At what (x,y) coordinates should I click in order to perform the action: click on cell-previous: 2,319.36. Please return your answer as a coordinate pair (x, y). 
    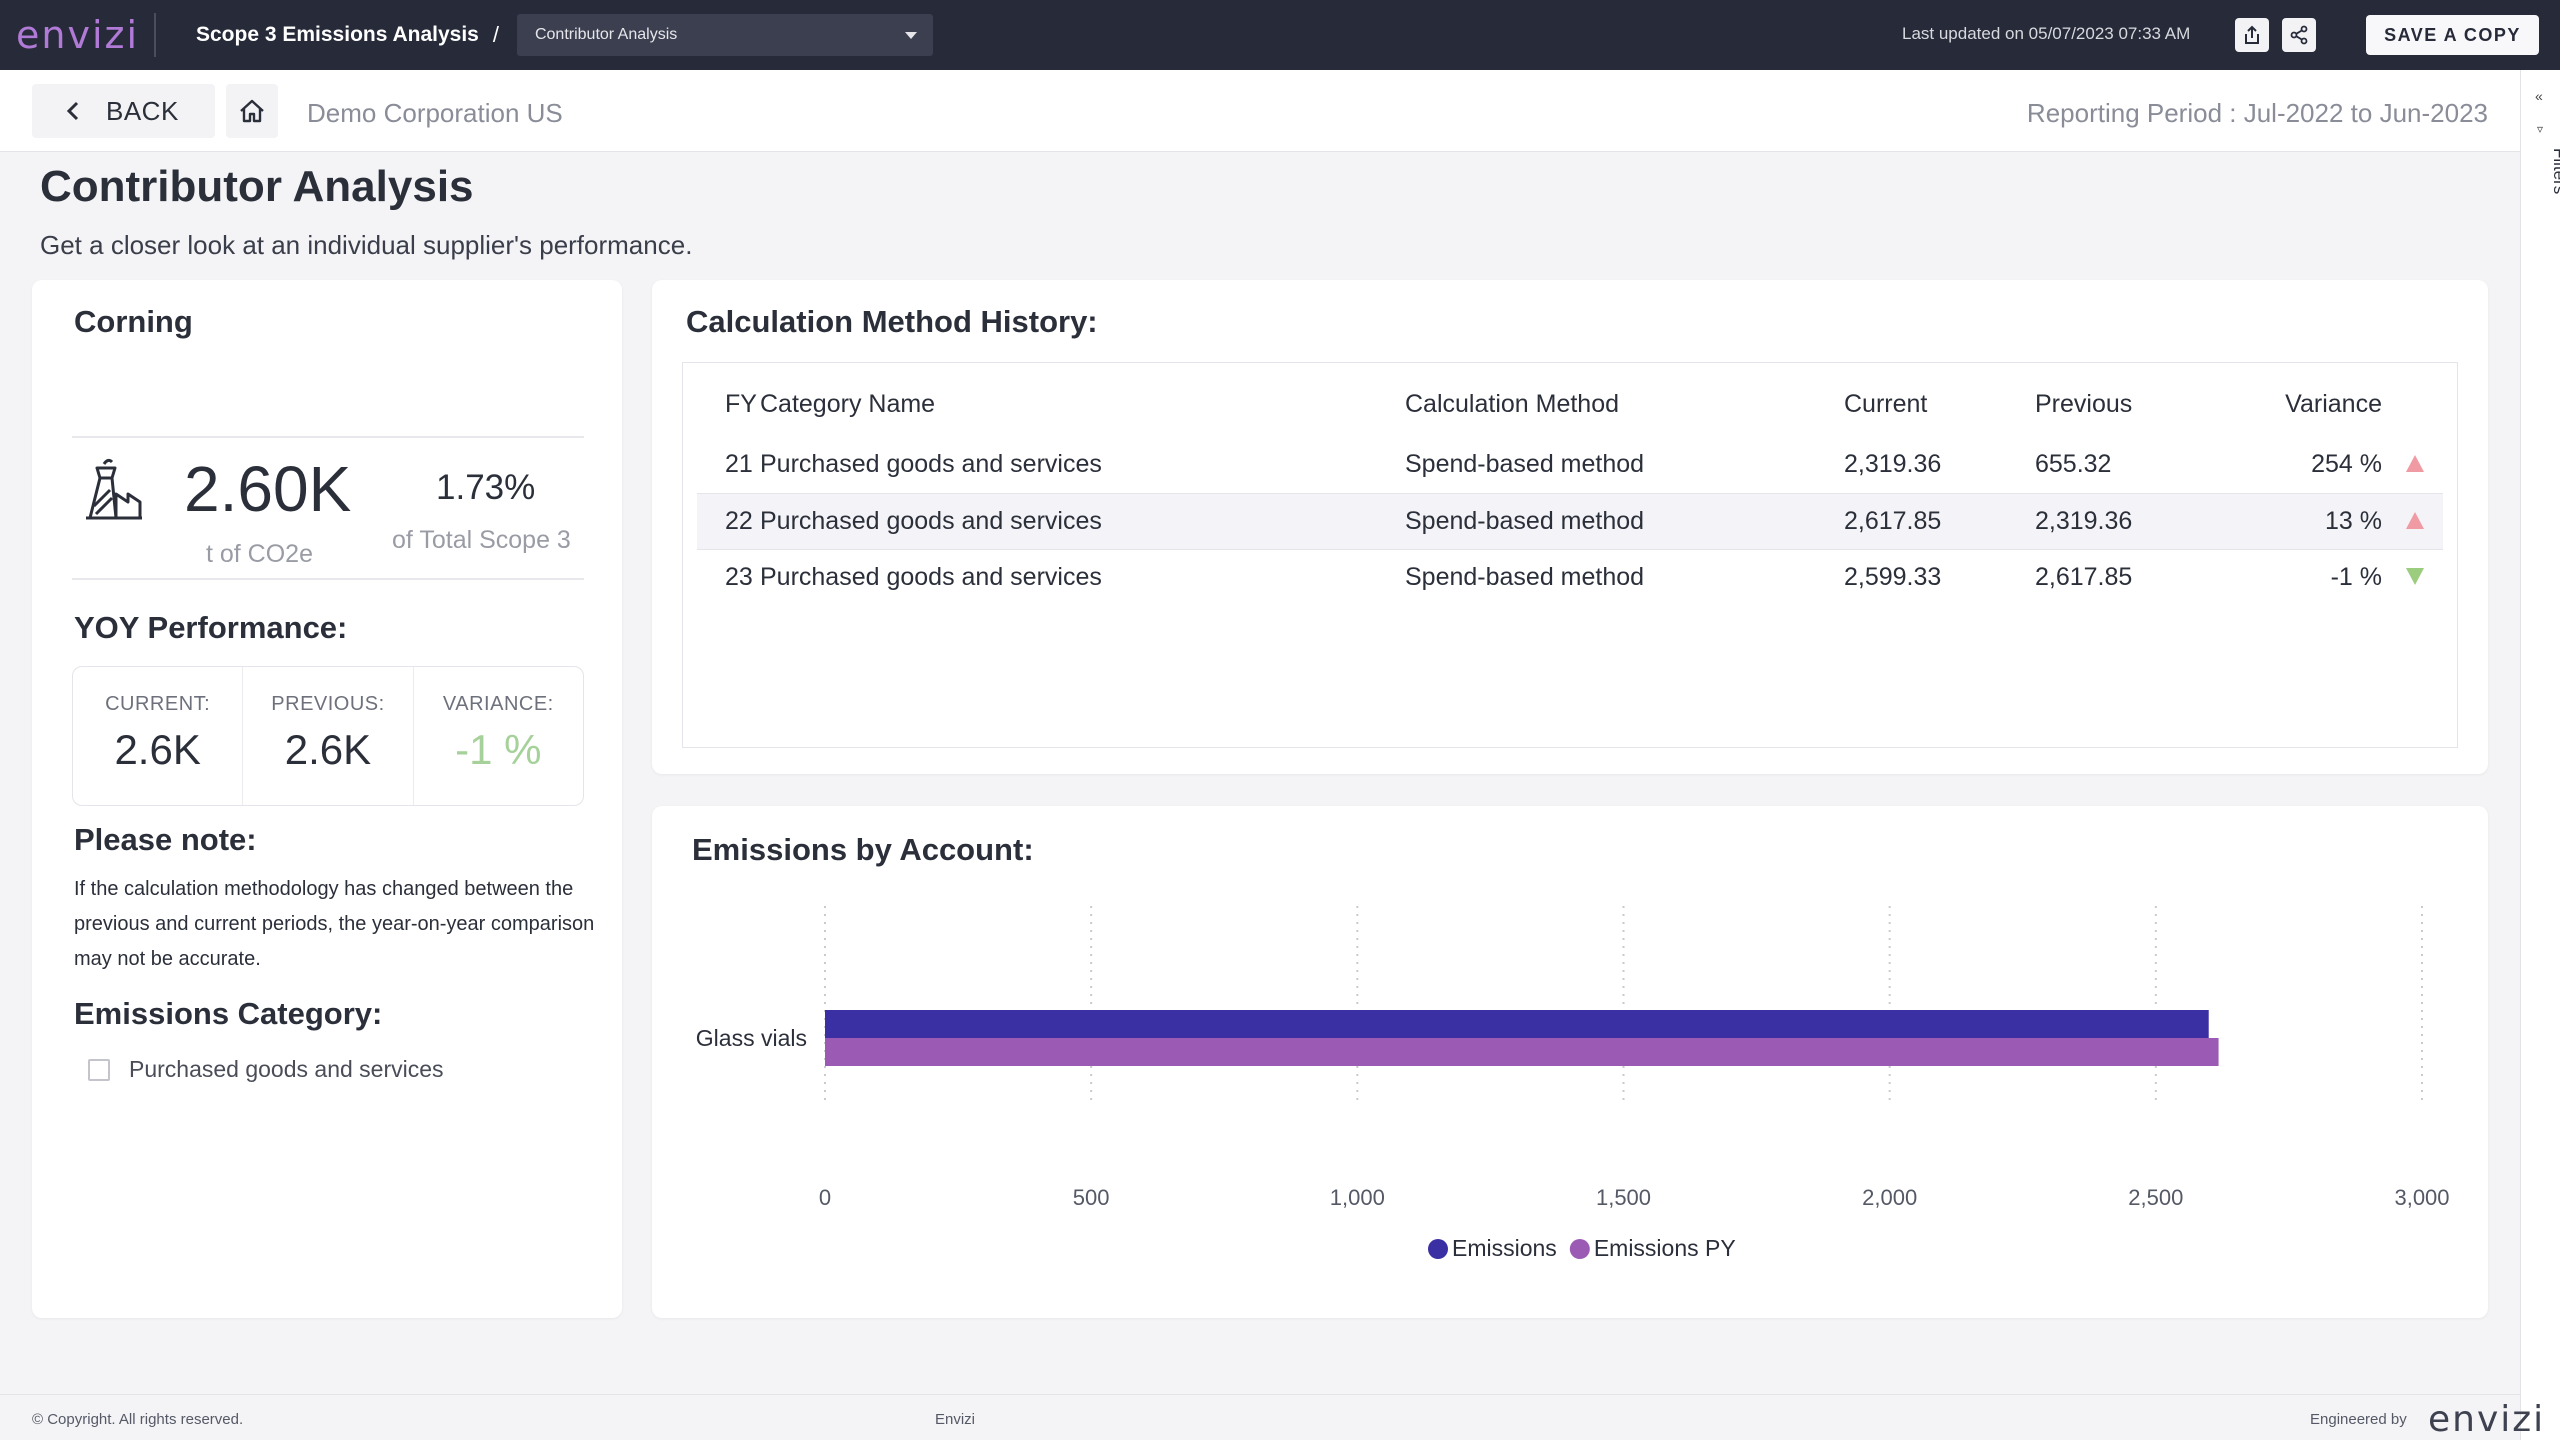
    Looking at the image, I should click on (2135, 520).